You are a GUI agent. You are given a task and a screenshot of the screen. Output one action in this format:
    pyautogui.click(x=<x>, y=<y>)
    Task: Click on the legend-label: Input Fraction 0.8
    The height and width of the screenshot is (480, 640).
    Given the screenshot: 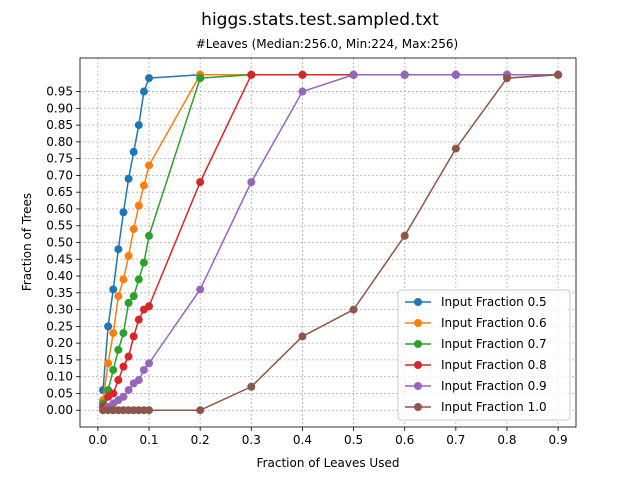 What is the action you would take?
    pyautogui.click(x=494, y=365)
    